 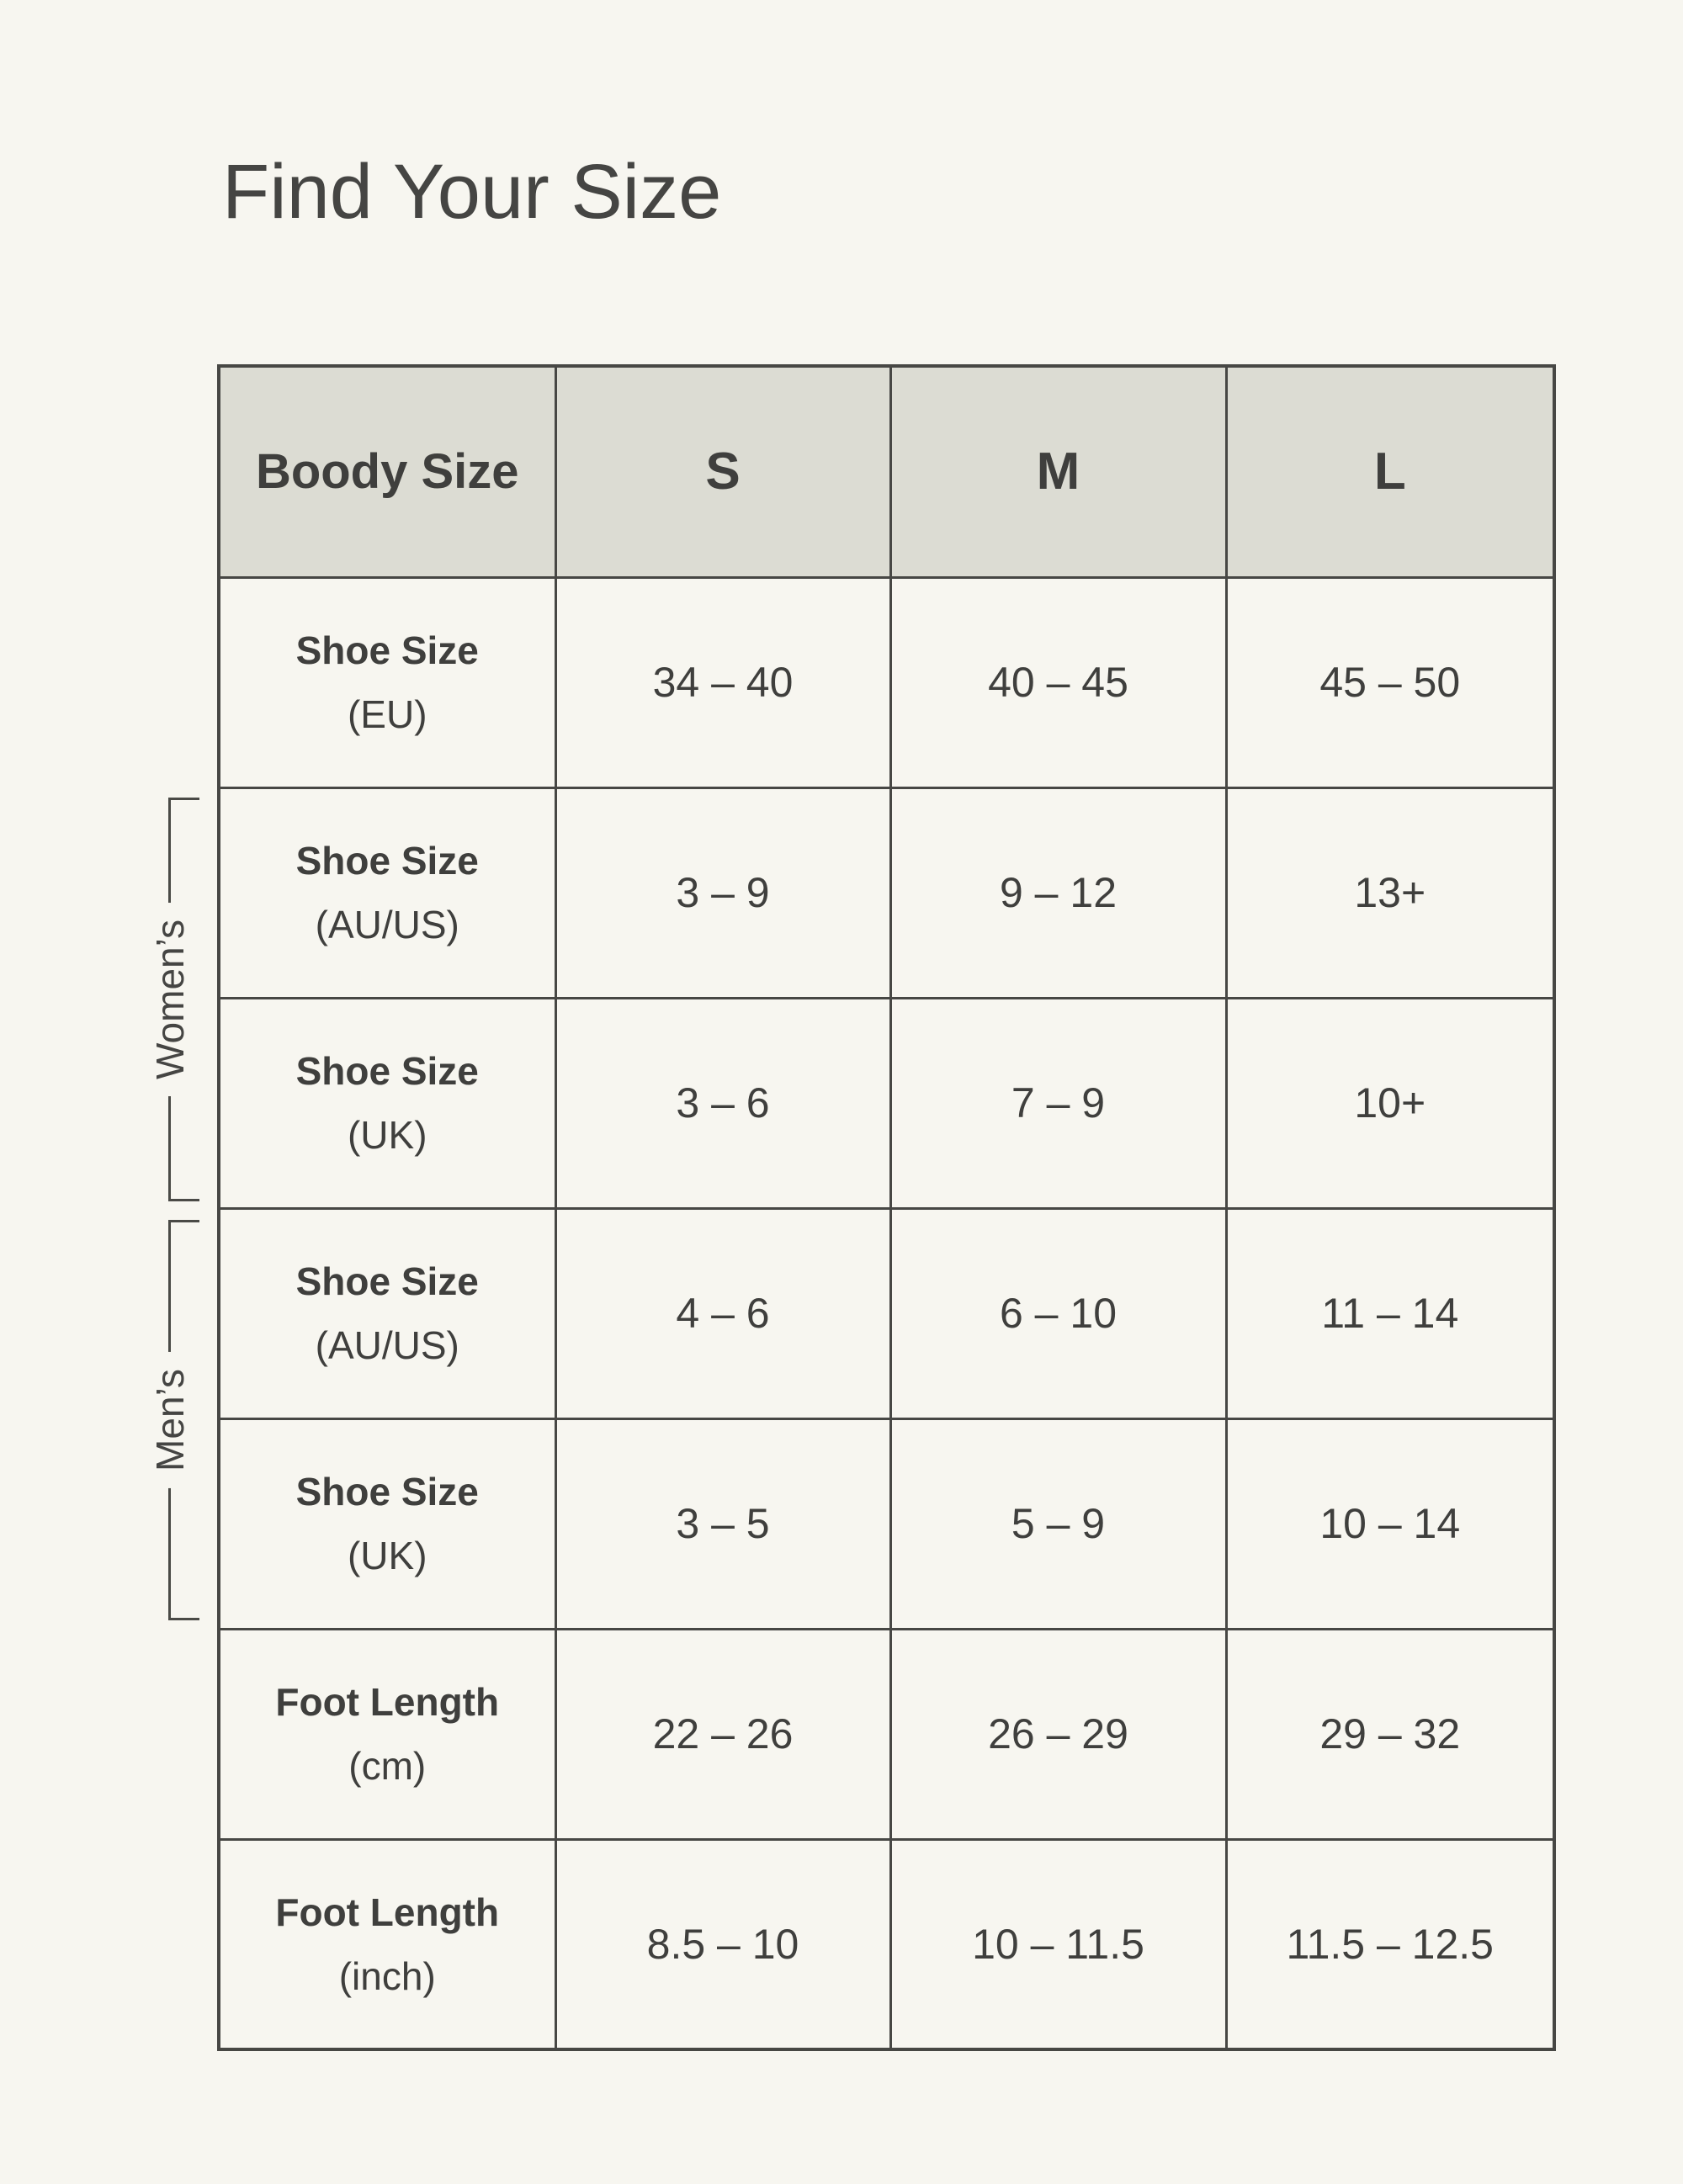 I want to click on row-sublabel-text: (EU), so click(x=387, y=714).